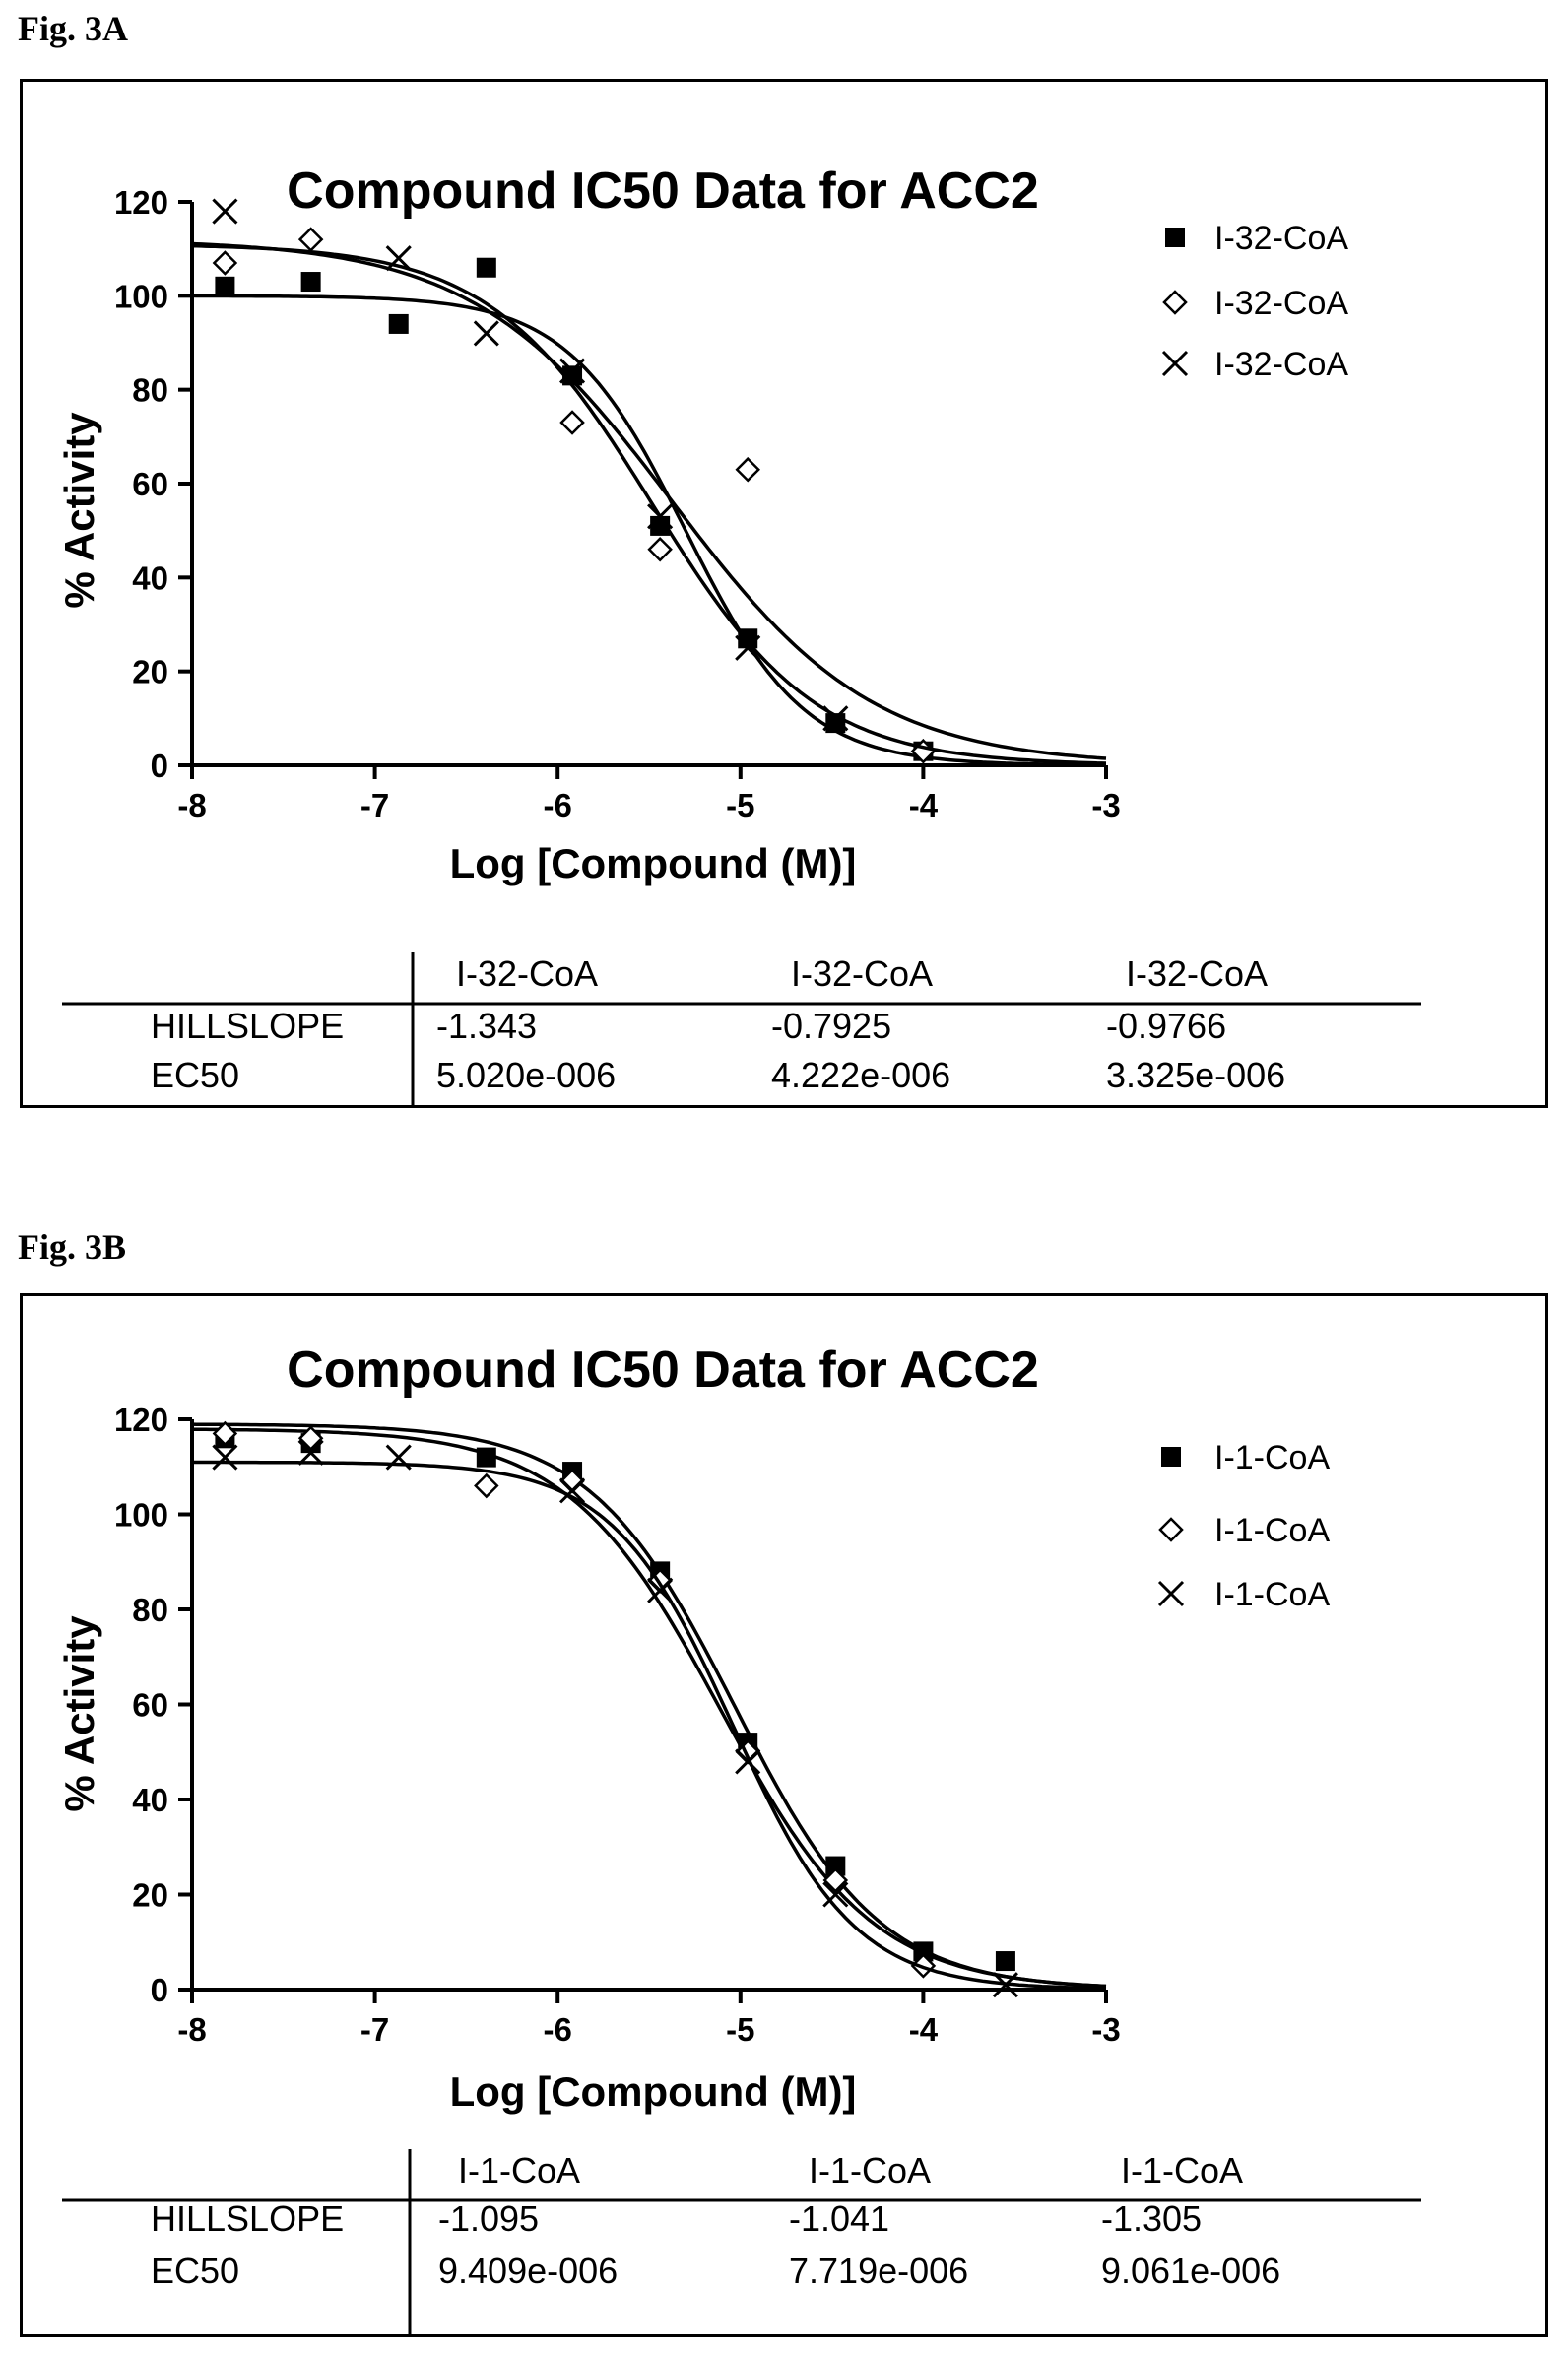  I want to click on x-tick-label: -5, so click(740, 805).